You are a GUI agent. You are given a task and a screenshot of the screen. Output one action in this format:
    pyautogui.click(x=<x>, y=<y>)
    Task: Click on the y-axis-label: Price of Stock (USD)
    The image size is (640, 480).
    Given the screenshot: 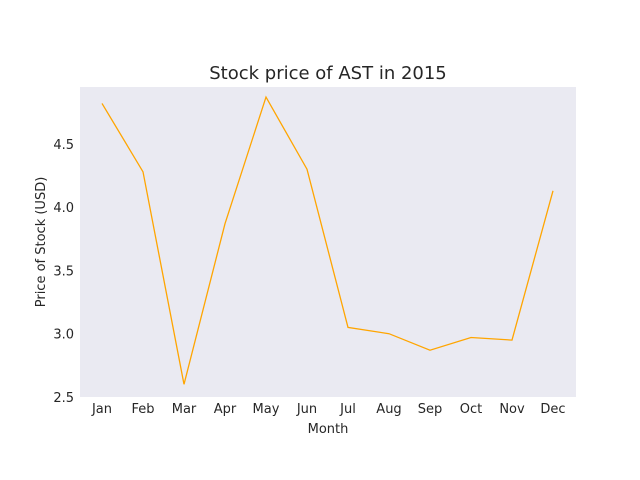 What is the action you would take?
    pyautogui.click(x=41, y=242)
    